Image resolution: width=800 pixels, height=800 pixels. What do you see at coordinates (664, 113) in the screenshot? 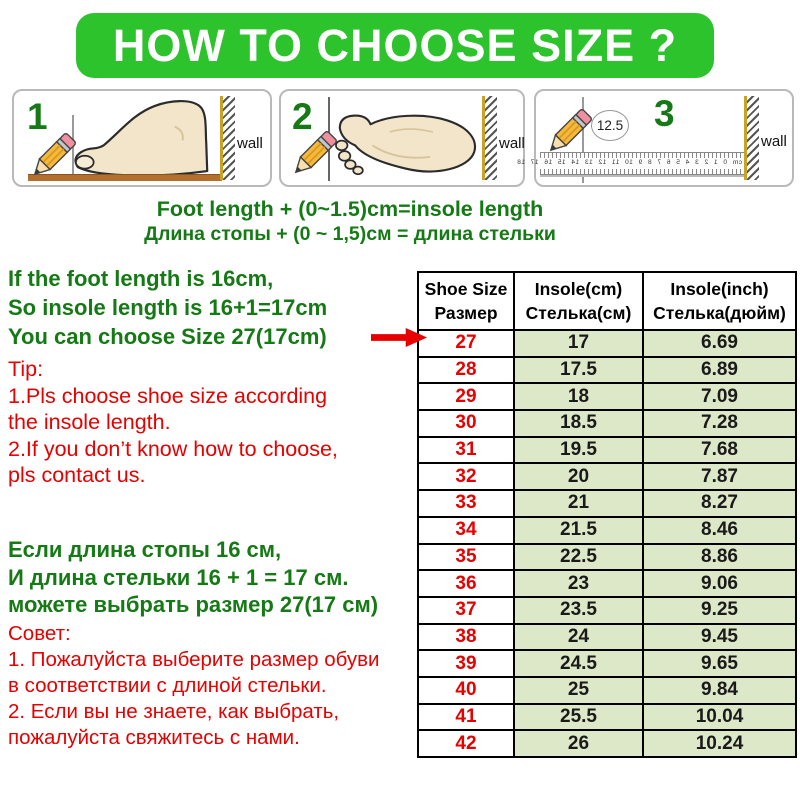
I see `step-3-number: 3` at bounding box center [664, 113].